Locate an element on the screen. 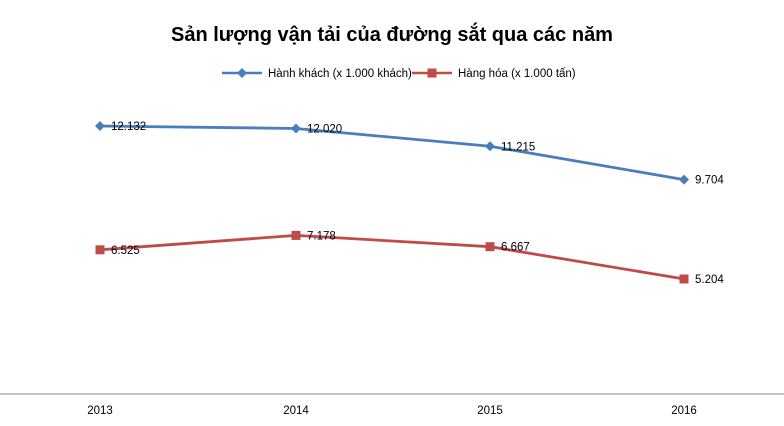 This screenshot has width=784, height=426. data-label-hang-hoa-2016: 5.204 is located at coordinates (709, 280).